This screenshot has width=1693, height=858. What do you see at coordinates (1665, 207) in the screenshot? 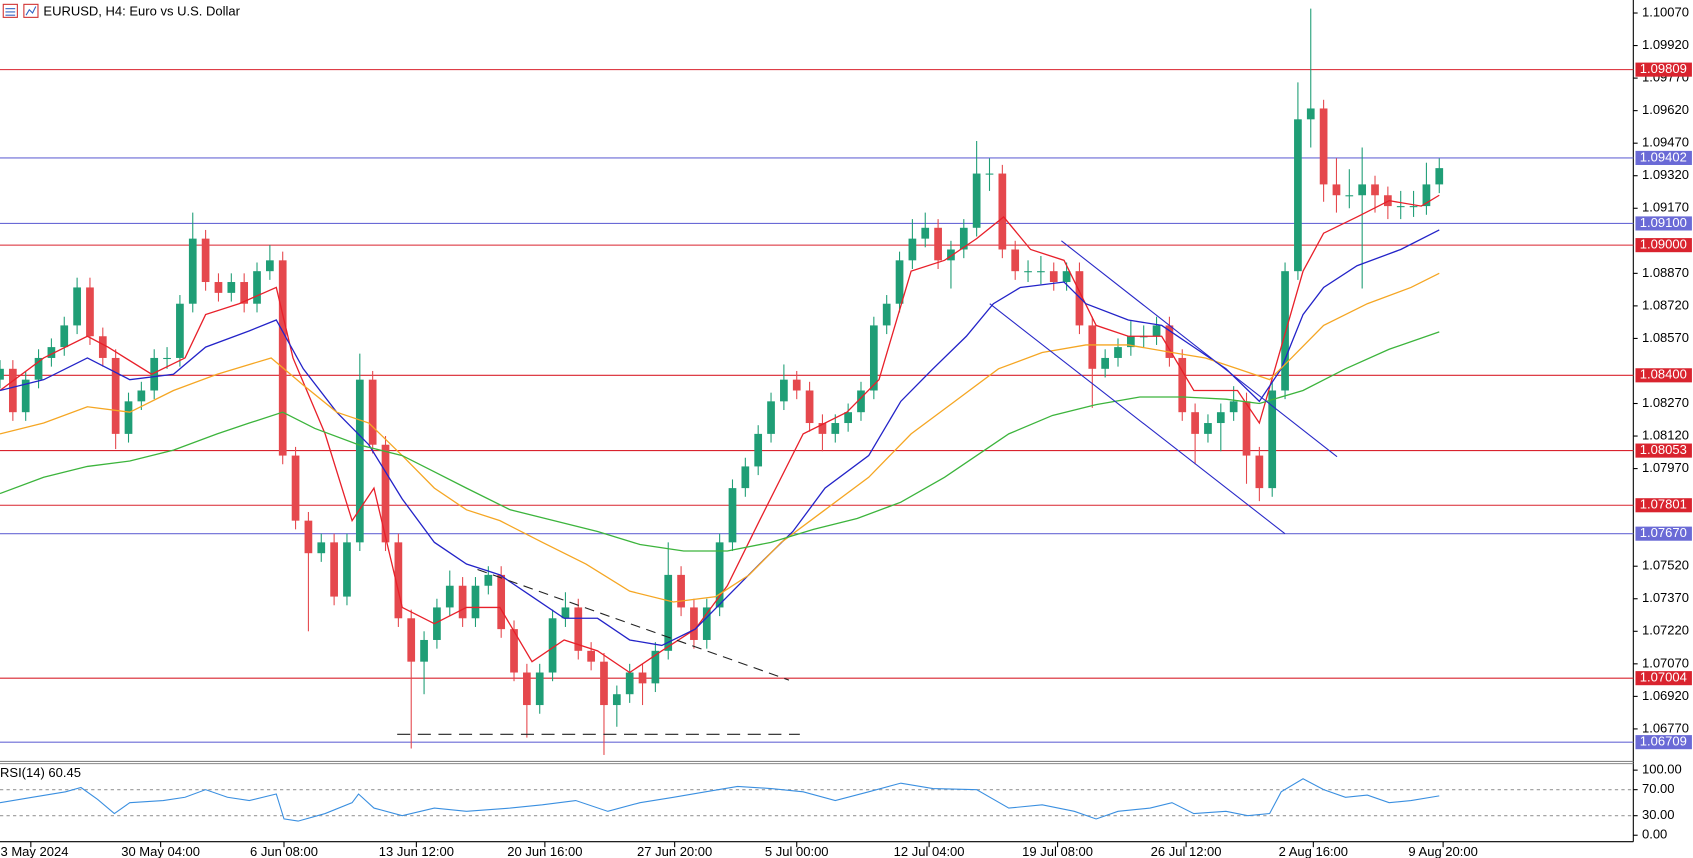
I see `y-tick-label: 1.09170` at bounding box center [1665, 207].